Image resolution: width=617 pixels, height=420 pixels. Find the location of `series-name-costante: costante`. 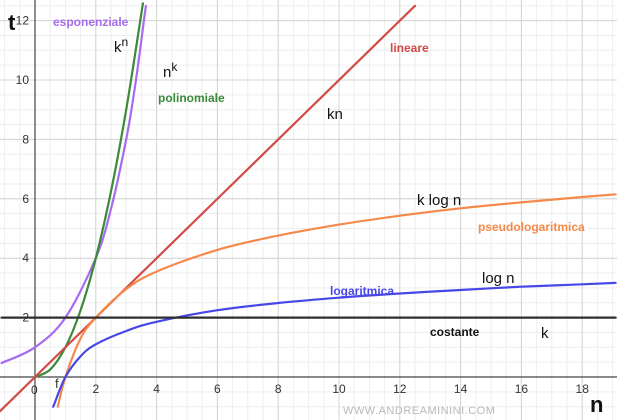

series-name-costante: costante is located at coordinates (455, 332).